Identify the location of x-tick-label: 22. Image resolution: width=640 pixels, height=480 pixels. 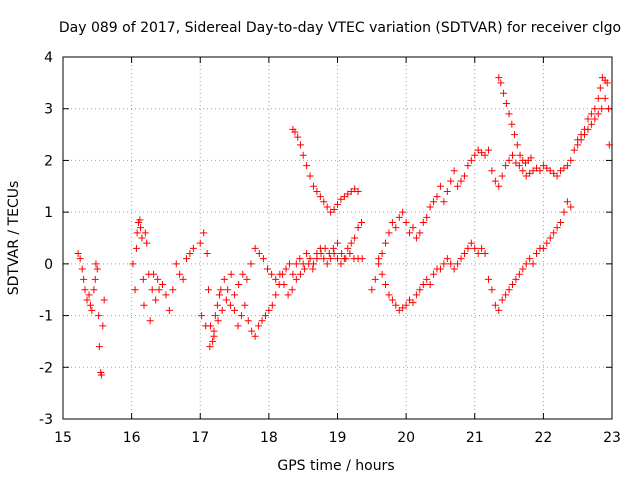
(543, 438).